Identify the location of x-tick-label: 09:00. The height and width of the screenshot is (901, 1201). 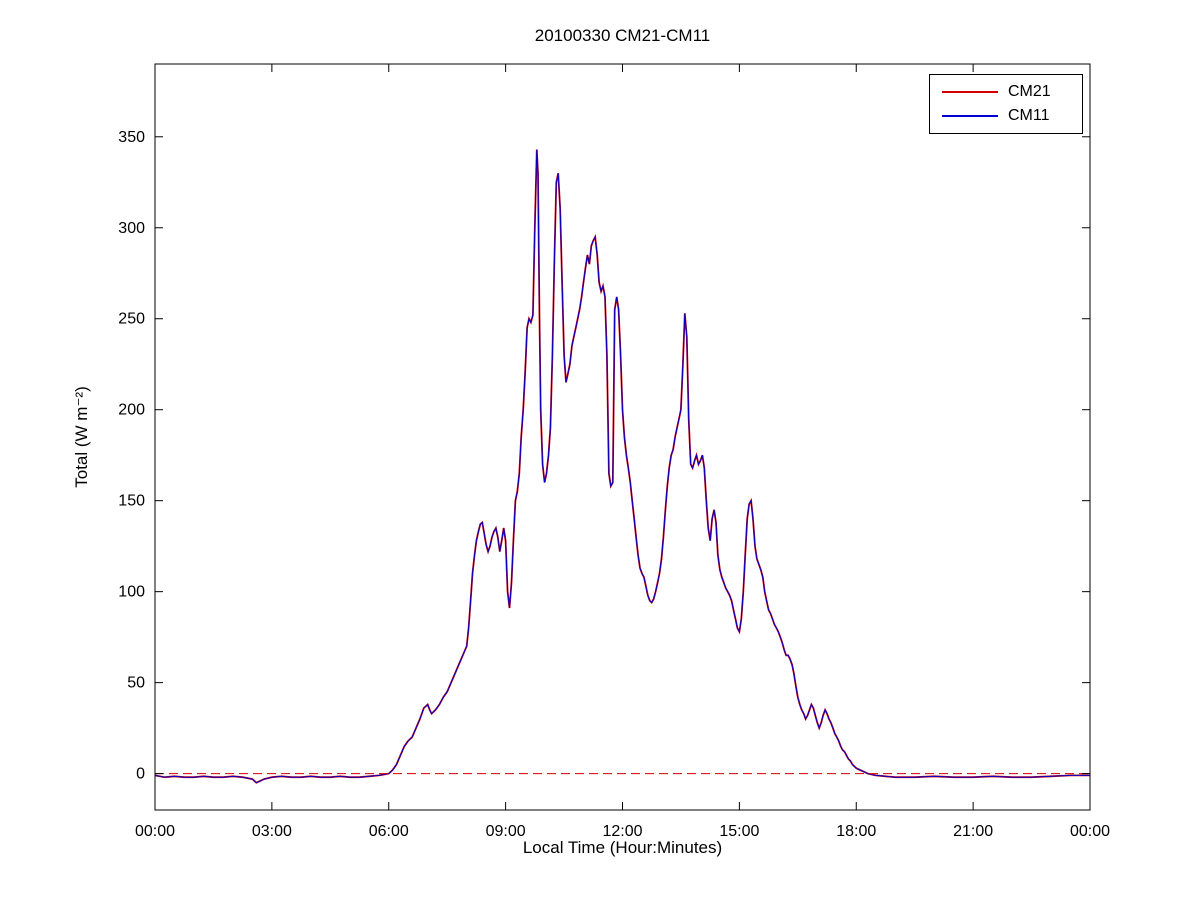
(506, 831).